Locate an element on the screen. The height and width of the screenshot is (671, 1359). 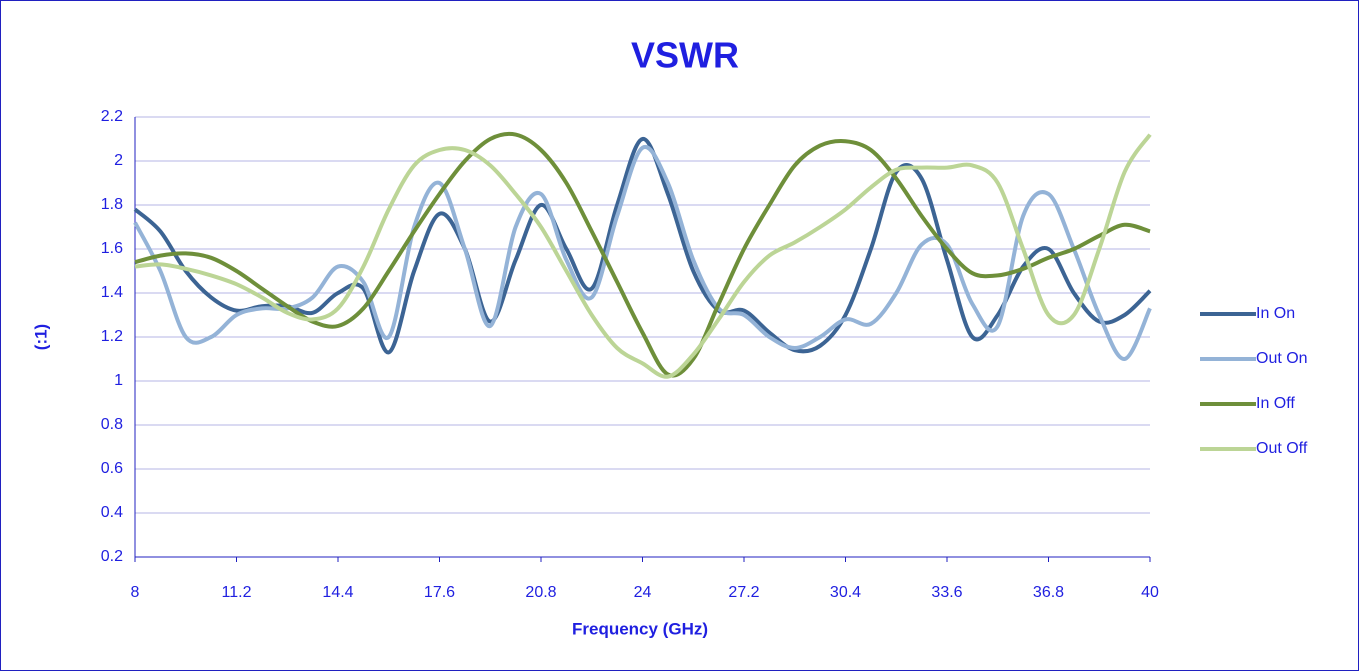
y-tick-label: 1.8 is located at coordinates (112, 204).